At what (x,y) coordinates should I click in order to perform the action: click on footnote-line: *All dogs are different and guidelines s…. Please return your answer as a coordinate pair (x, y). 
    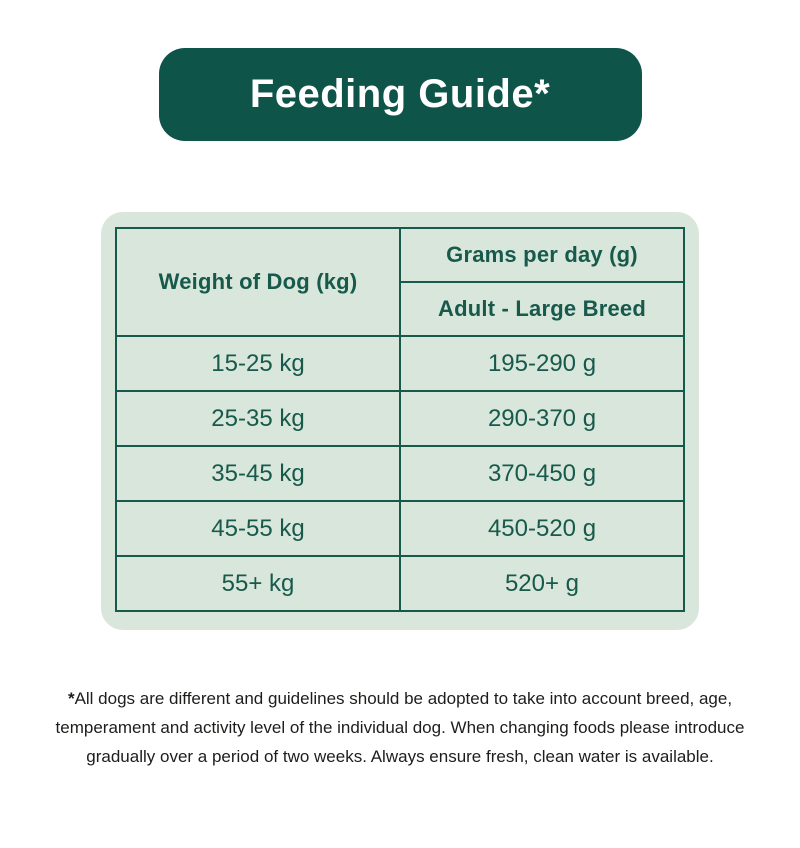
    Looking at the image, I should click on (400, 698).